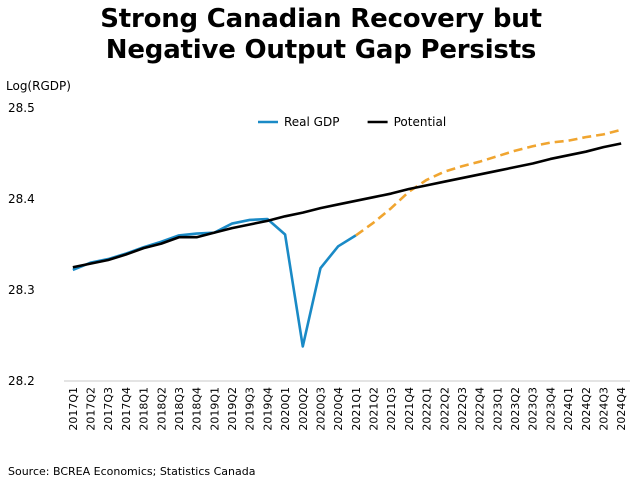  What do you see at coordinates (321, 19) in the screenshot?
I see `chart-title-line1: Strong Canadian Recovery but` at bounding box center [321, 19].